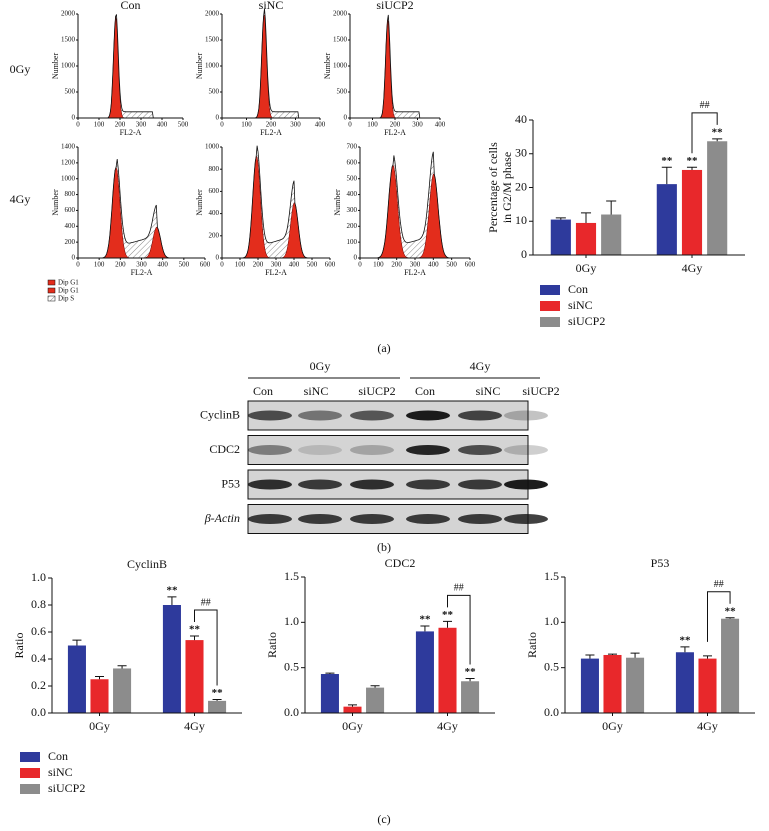  What do you see at coordinates (352, 210) in the screenshot?
I see `y-tick-label: 300` at bounding box center [352, 210].